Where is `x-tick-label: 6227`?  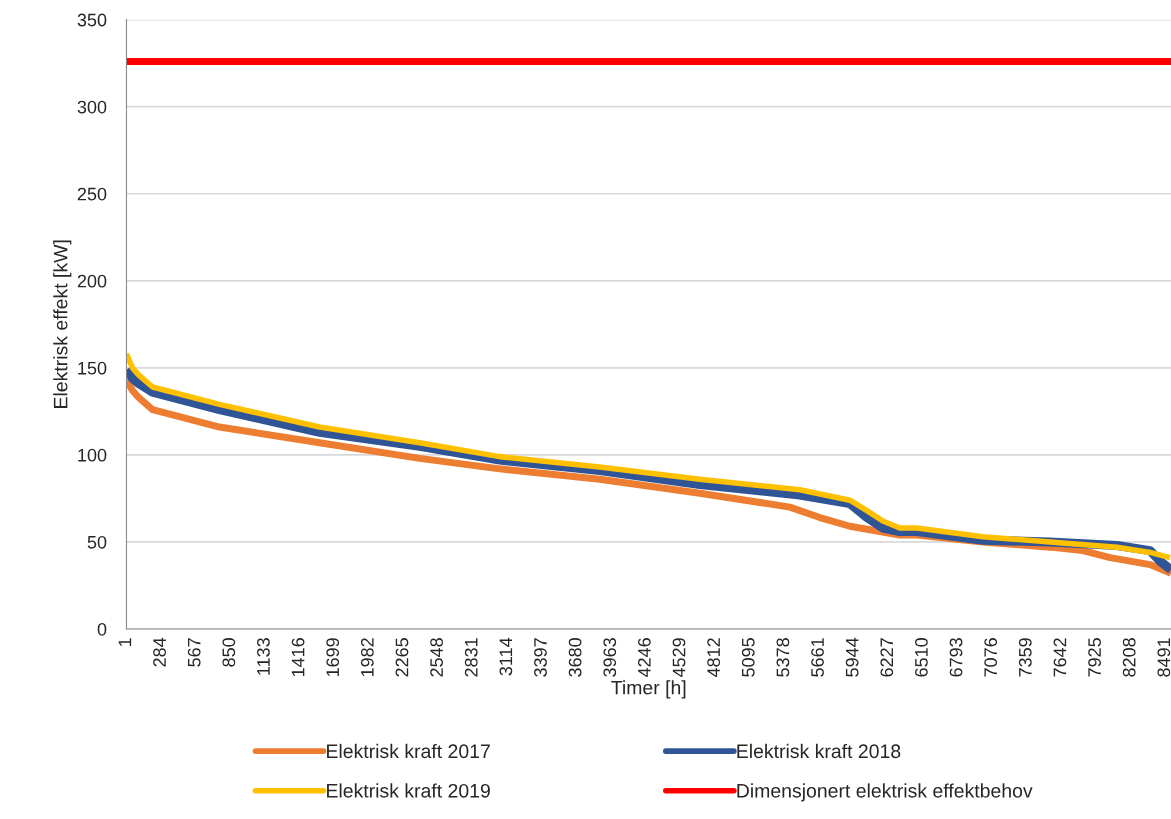 x-tick-label: 6227 is located at coordinates (887, 657).